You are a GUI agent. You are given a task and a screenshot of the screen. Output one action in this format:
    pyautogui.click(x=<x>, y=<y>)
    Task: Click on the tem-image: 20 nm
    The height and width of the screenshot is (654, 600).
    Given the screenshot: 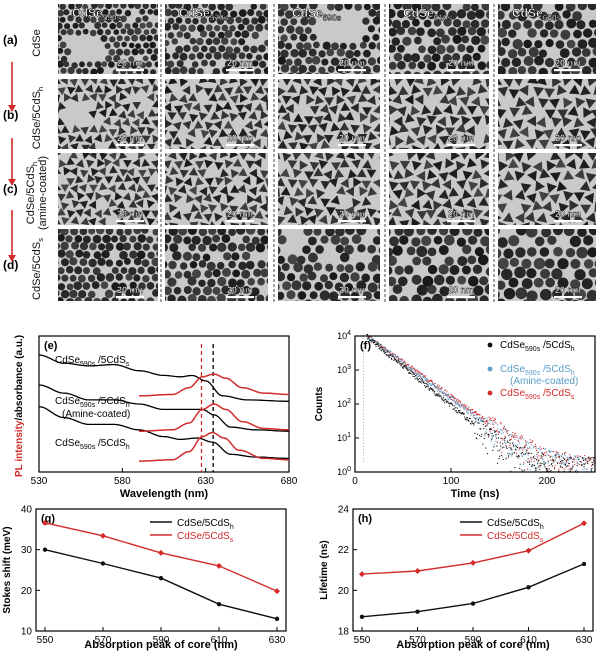 What is the action you would take?
    pyautogui.click(x=439, y=189)
    